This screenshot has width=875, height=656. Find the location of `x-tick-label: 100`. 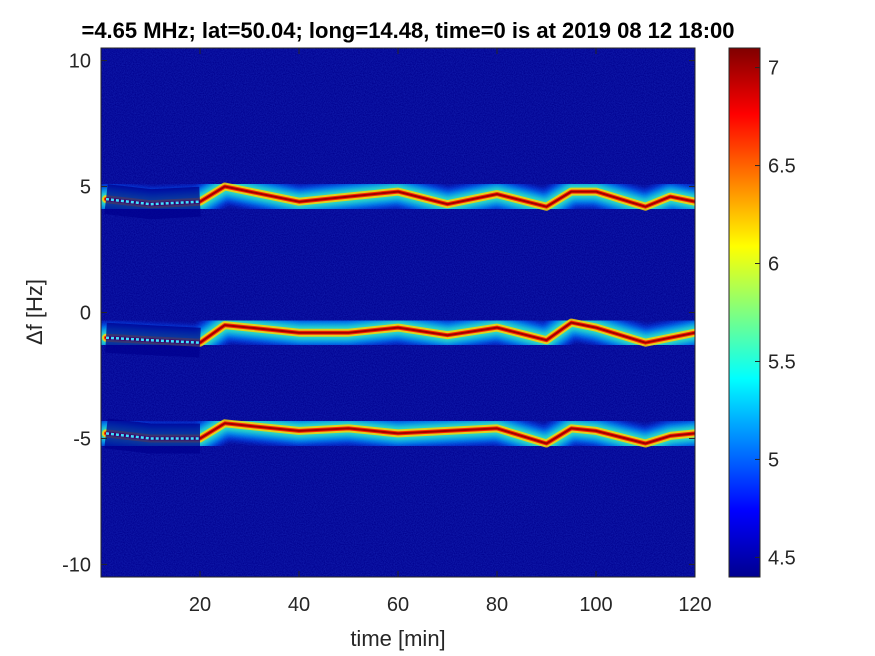

x-tick-label: 100 is located at coordinates (595, 605).